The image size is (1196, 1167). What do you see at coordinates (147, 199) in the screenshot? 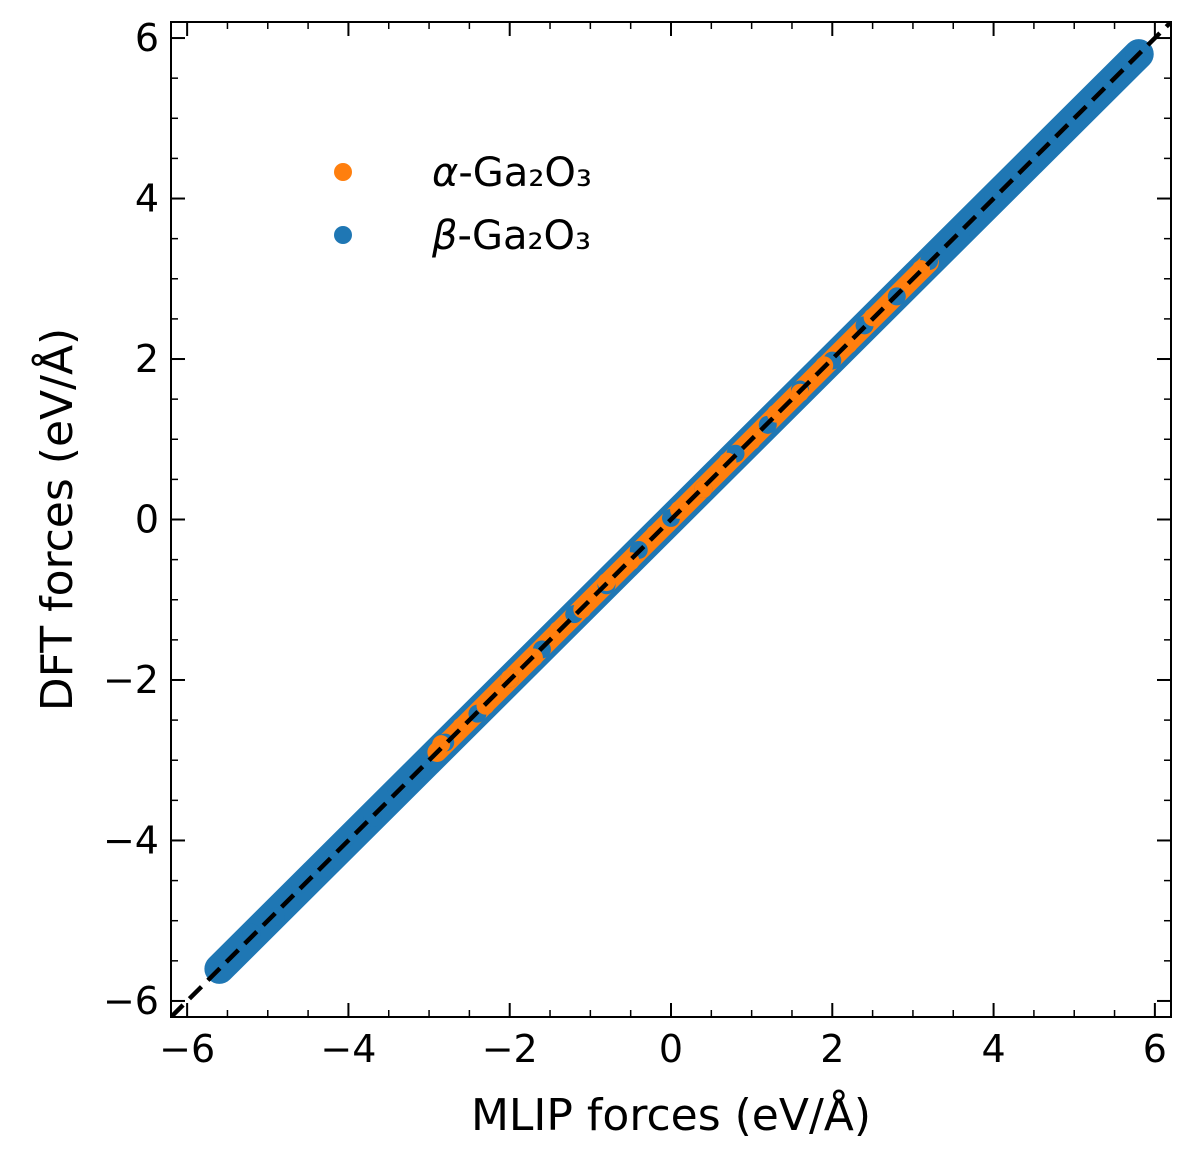
I see `y-tick-label: 4` at bounding box center [147, 199].